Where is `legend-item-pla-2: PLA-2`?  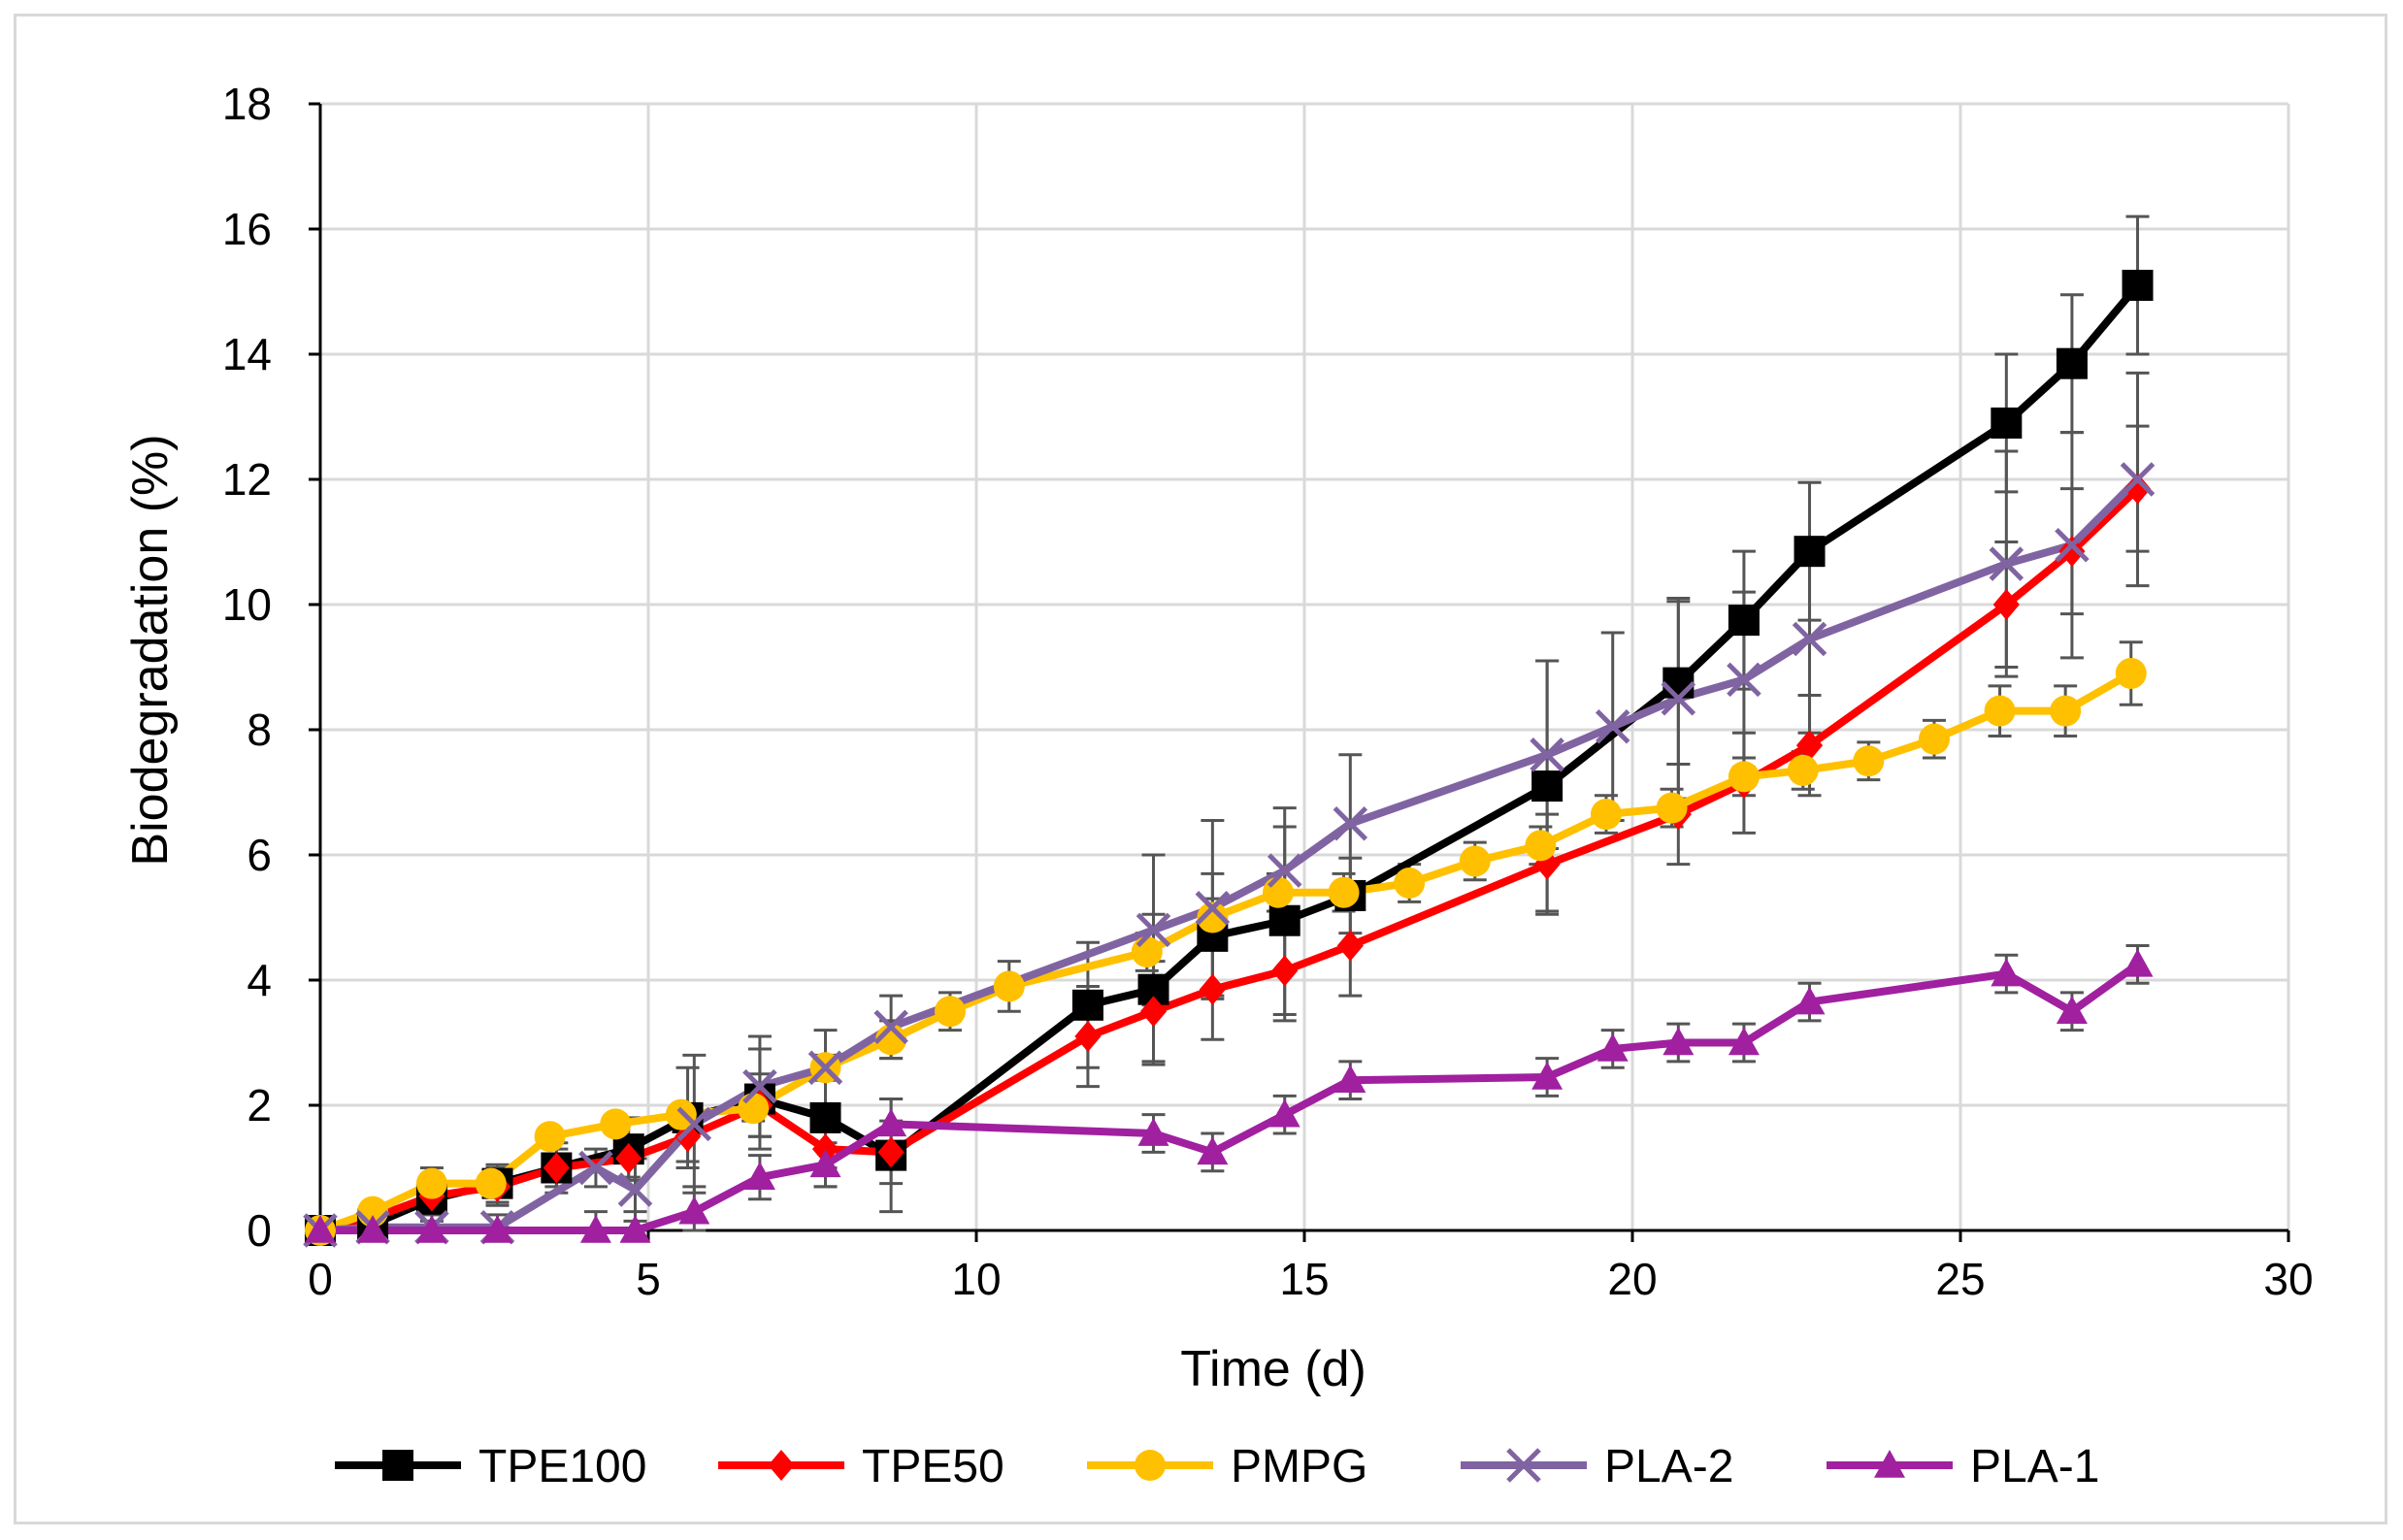
legend-item-pla-2: PLA-2 is located at coordinates (1597, 1467).